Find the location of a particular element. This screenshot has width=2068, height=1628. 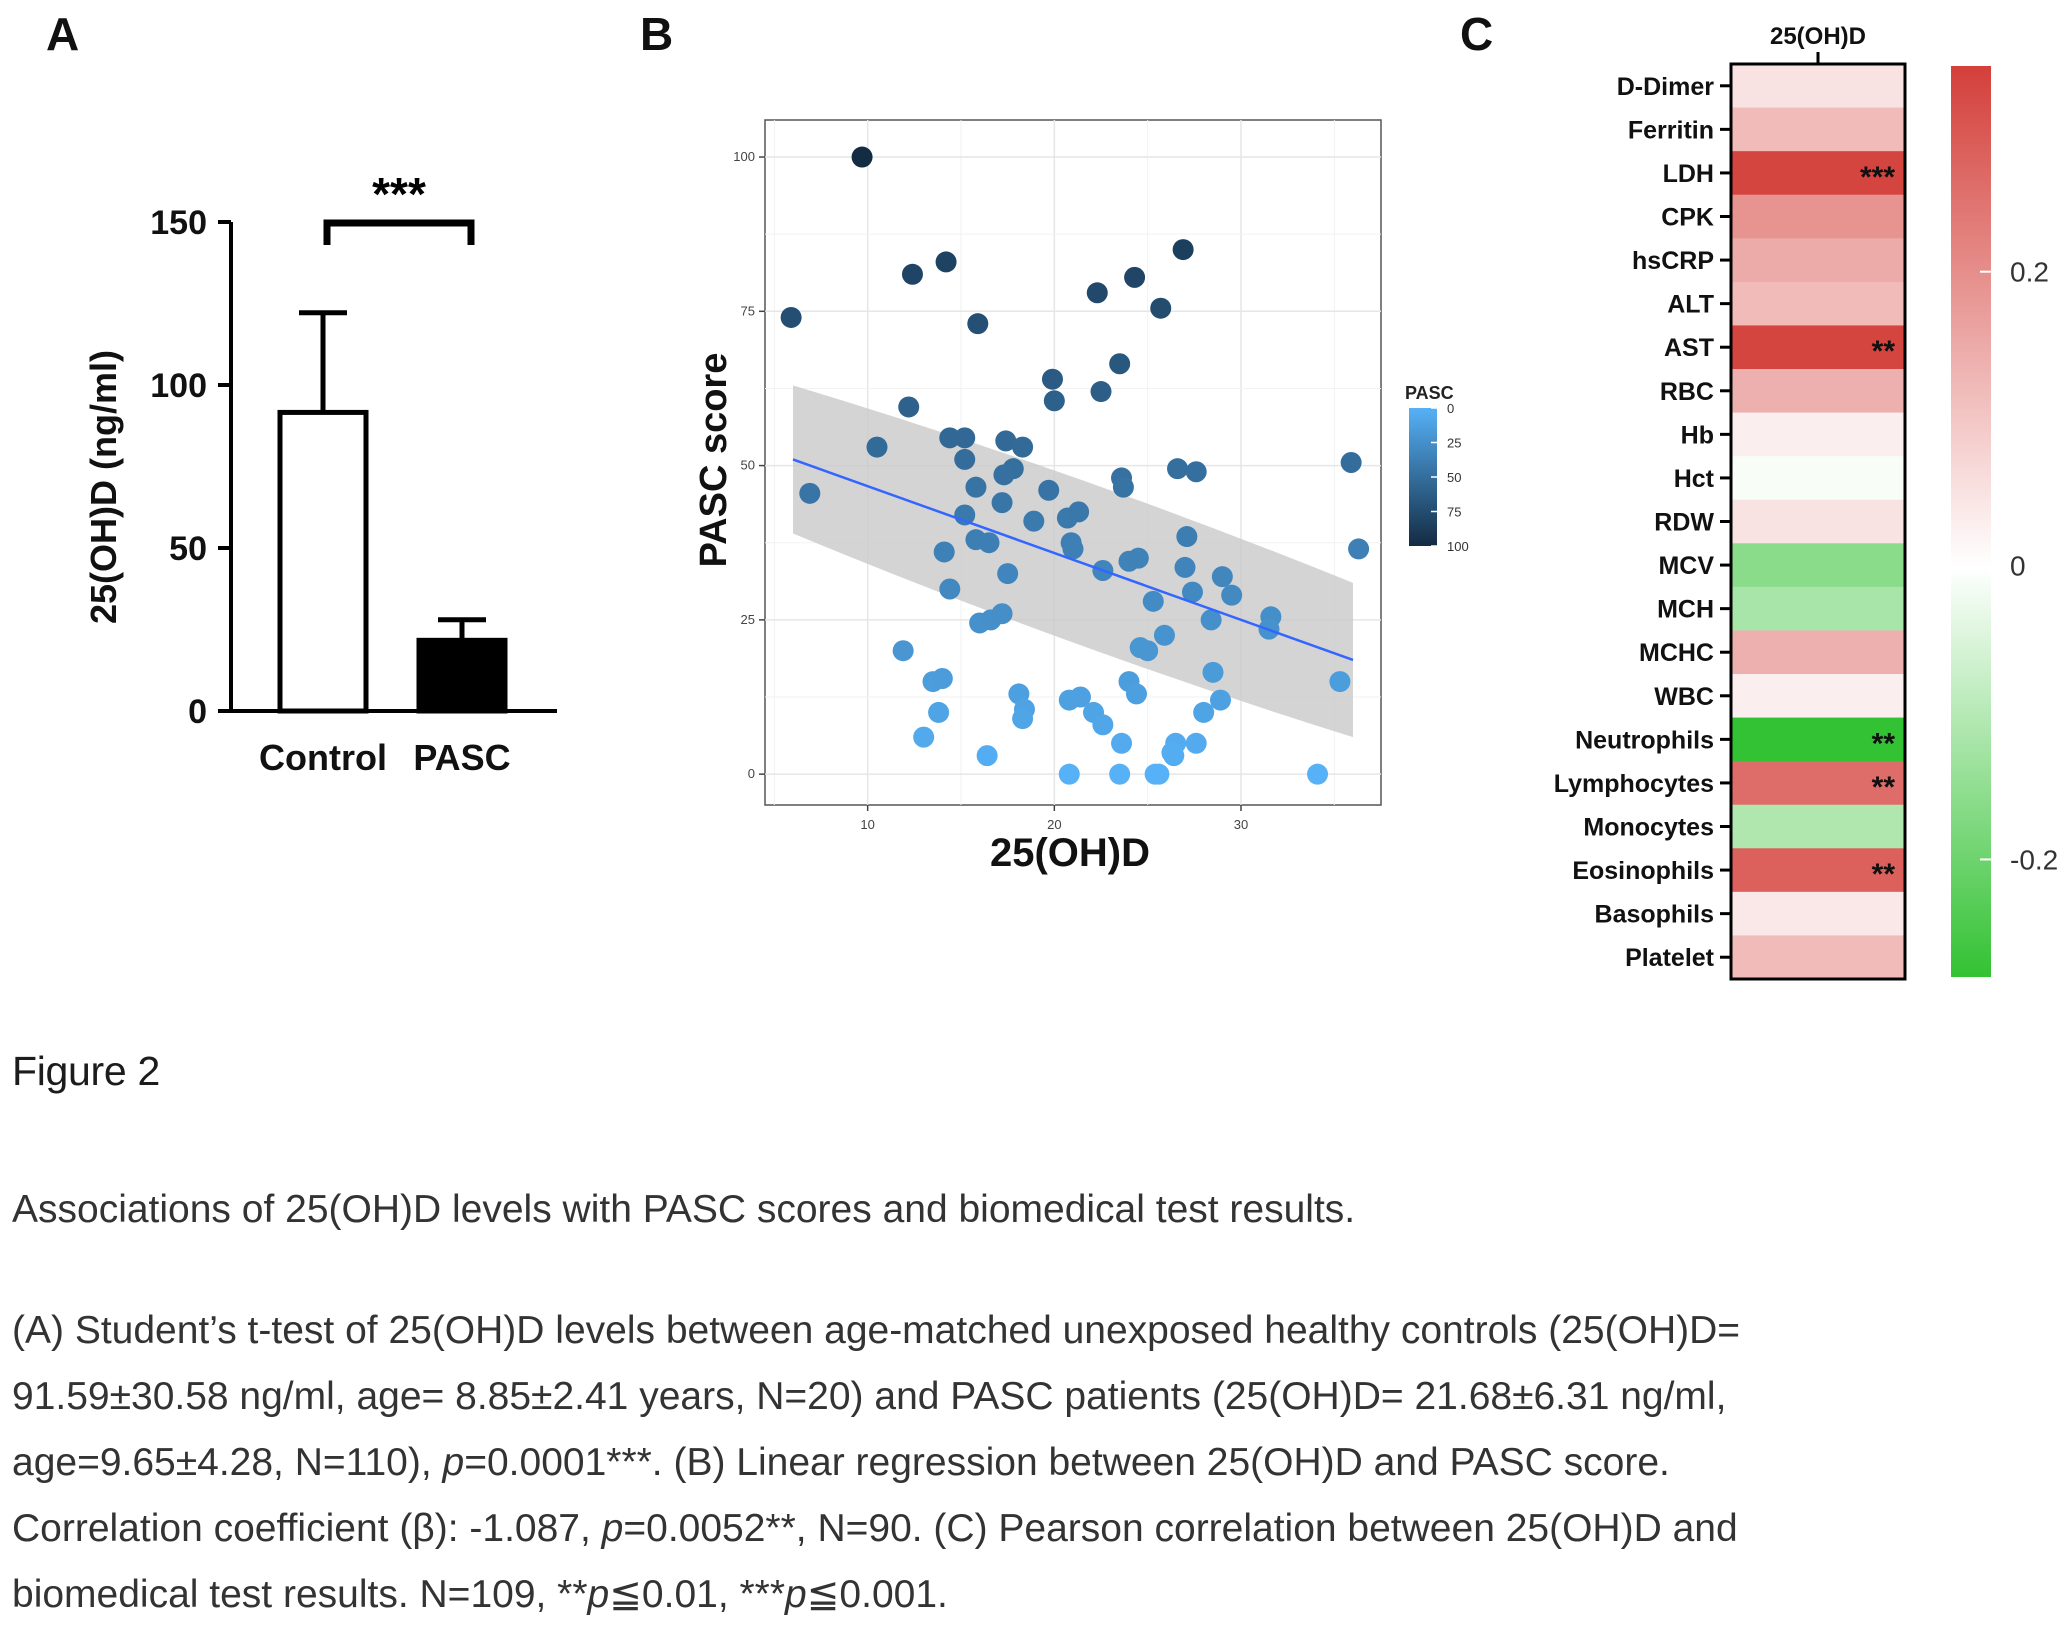

panel-c-label: C is located at coordinates (1476, 34).